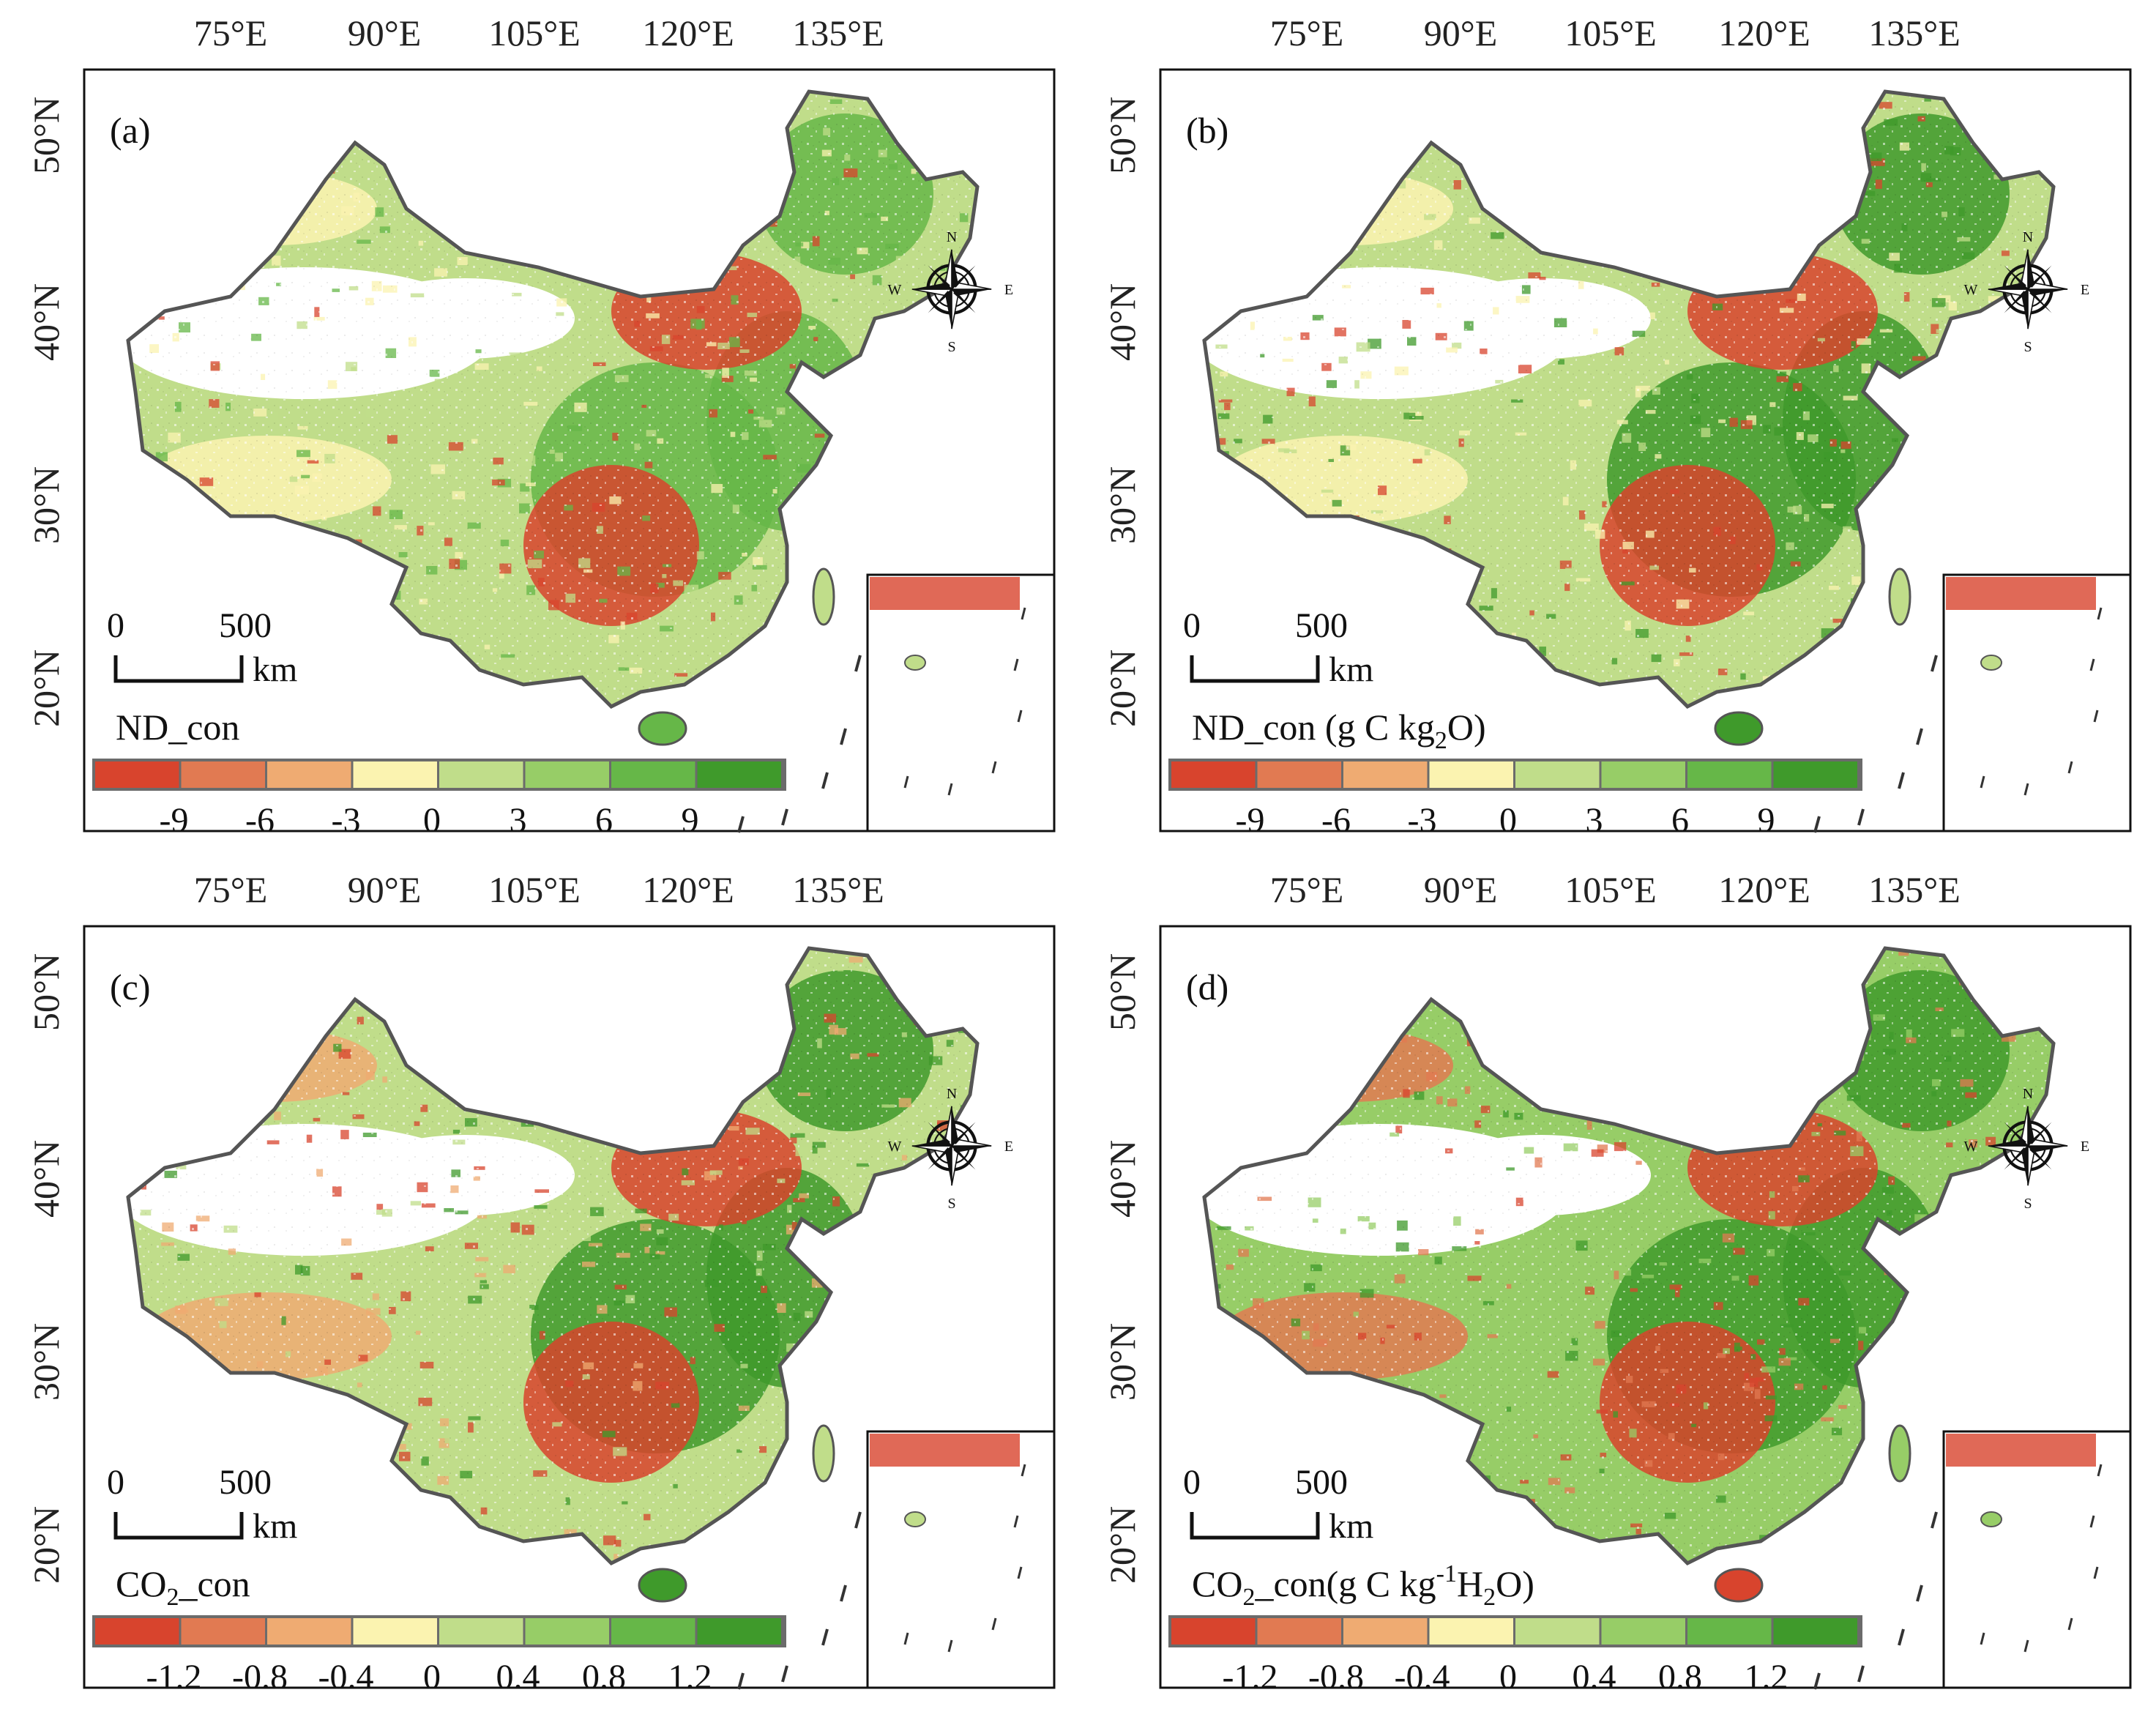 Image resolution: width=2156 pixels, height=1717 pixels. I want to click on legend-tick: -6, so click(1336, 820).